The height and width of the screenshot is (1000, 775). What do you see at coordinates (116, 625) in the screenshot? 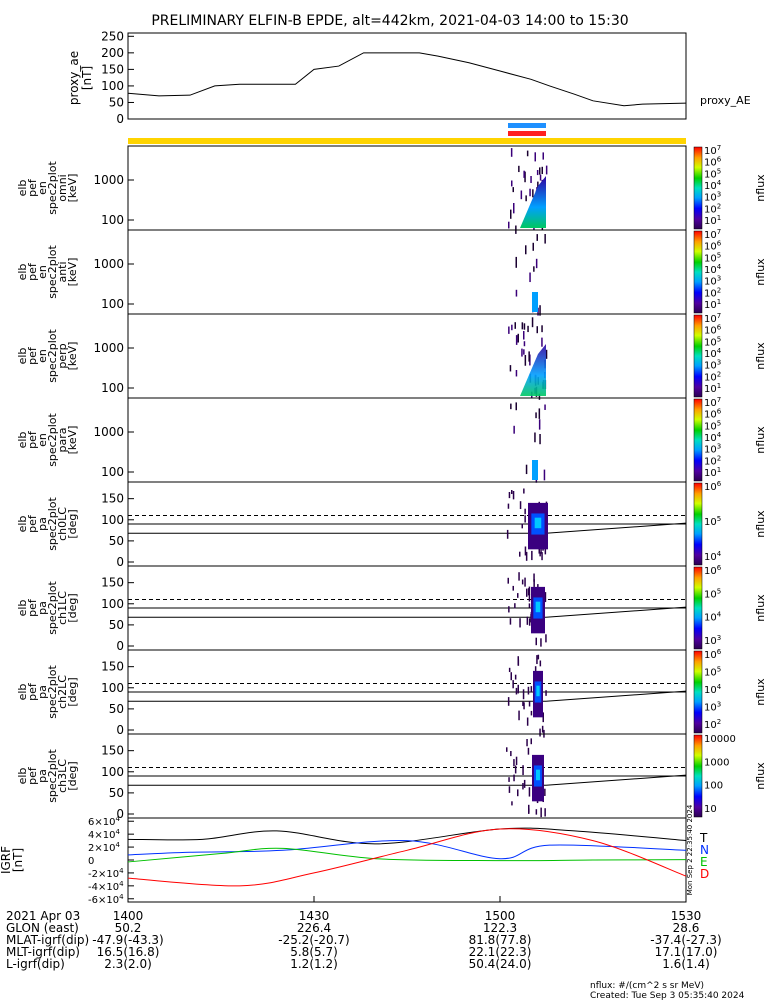
I see `pa-ch1LC-ytick-label: 50` at bounding box center [116, 625].